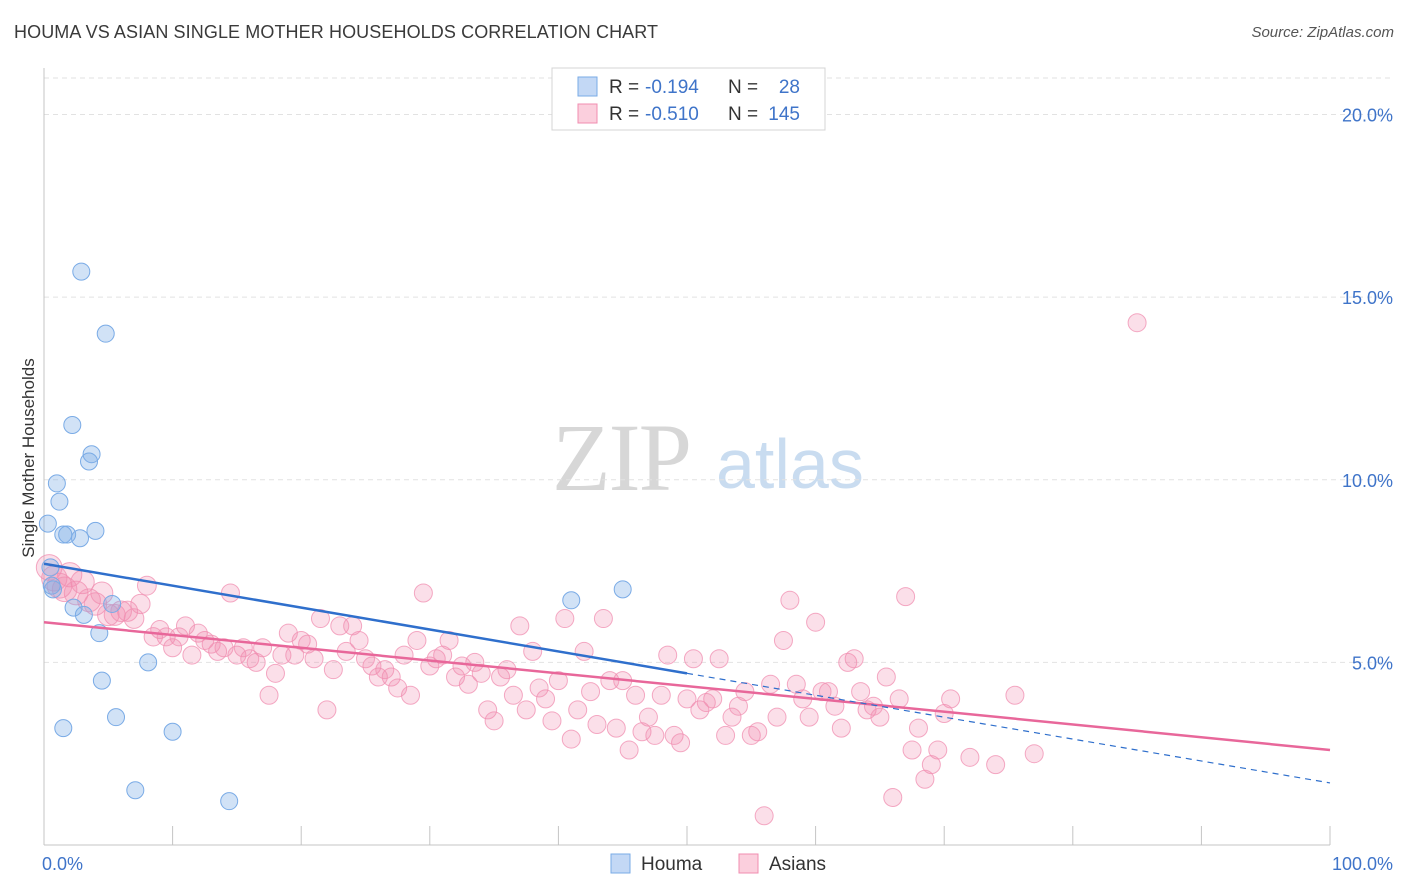 The height and width of the screenshot is (892, 1406). What do you see at coordinates (708, 457) in the screenshot?
I see `watermark: ZIP atlas` at bounding box center [708, 457].